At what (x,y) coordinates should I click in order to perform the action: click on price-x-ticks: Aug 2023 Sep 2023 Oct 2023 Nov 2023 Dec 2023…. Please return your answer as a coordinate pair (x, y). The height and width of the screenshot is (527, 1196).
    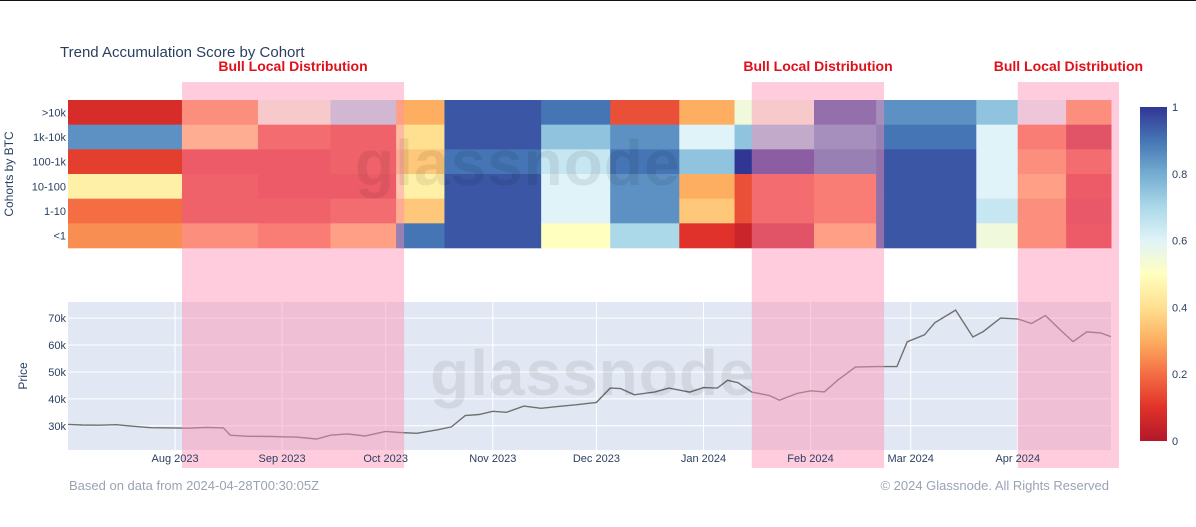
    Looking at the image, I should click on (596, 459).